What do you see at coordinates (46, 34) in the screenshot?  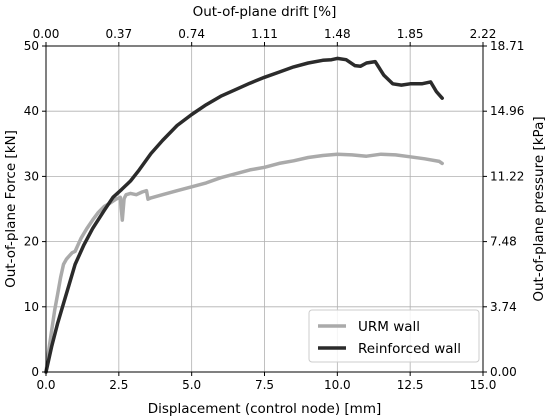 I see `x2-tick-label: 0.00` at bounding box center [46, 34].